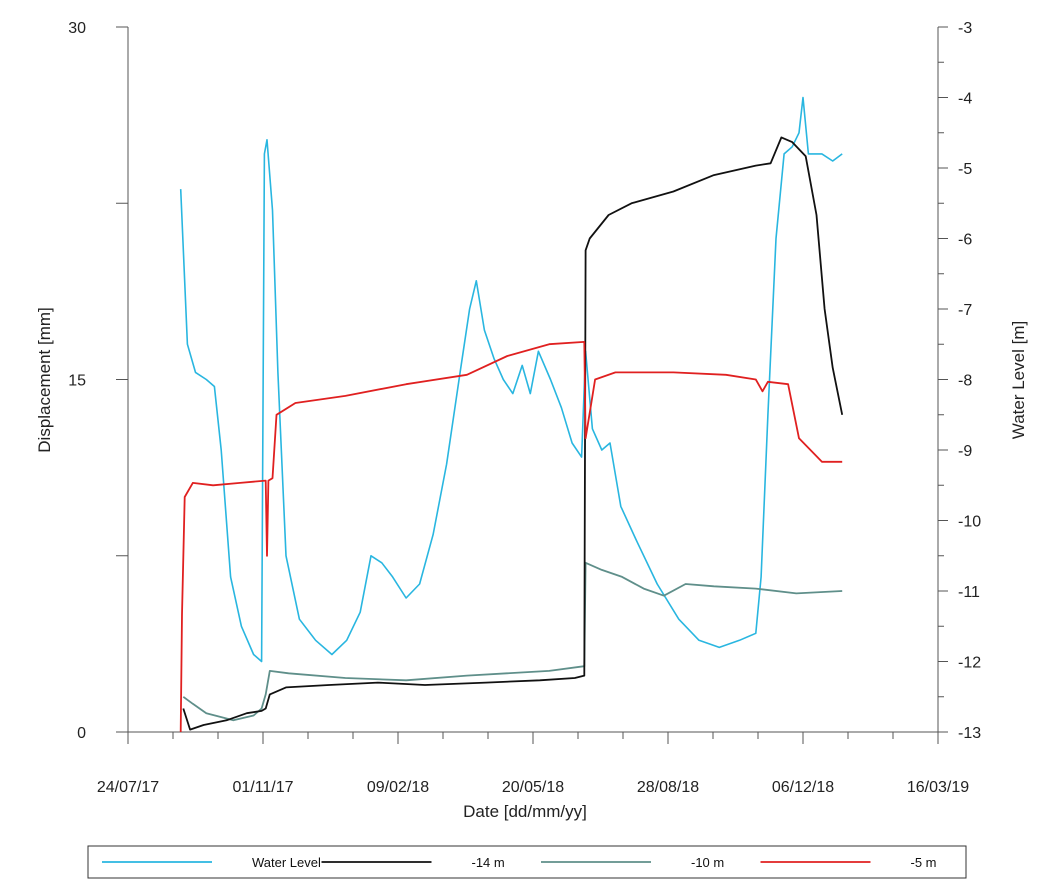 This screenshot has height=893, width=1054. What do you see at coordinates (488, 862) in the screenshot?
I see `legend-label: -14 m` at bounding box center [488, 862].